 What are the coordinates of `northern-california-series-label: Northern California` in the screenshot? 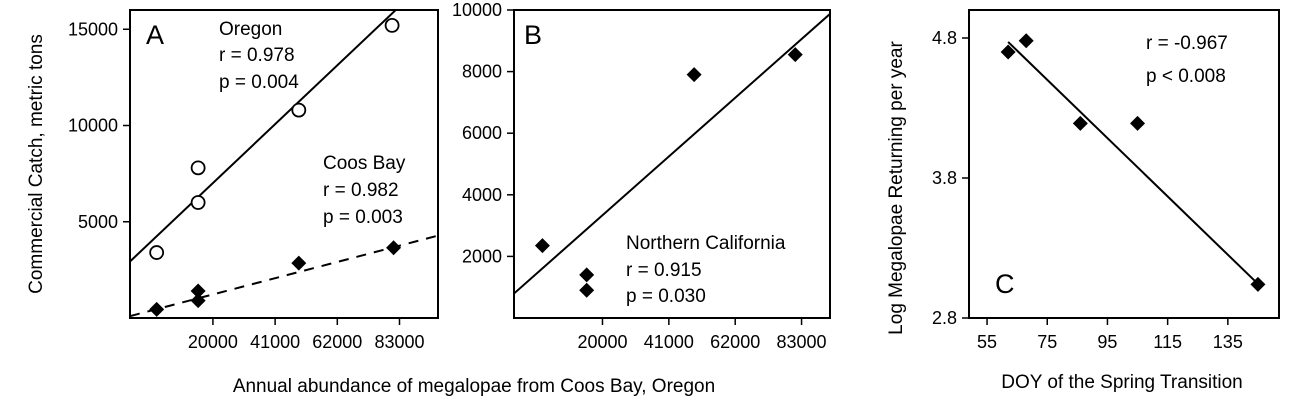 It's located at (706, 243).